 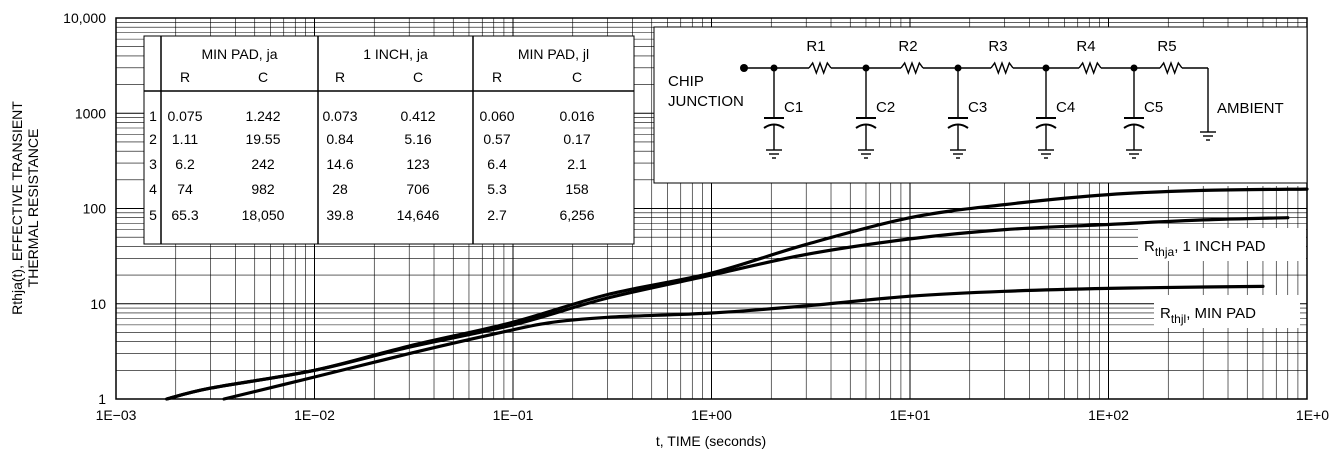 What do you see at coordinates (184, 215) in the screenshot?
I see `table-cell: 65.3` at bounding box center [184, 215].